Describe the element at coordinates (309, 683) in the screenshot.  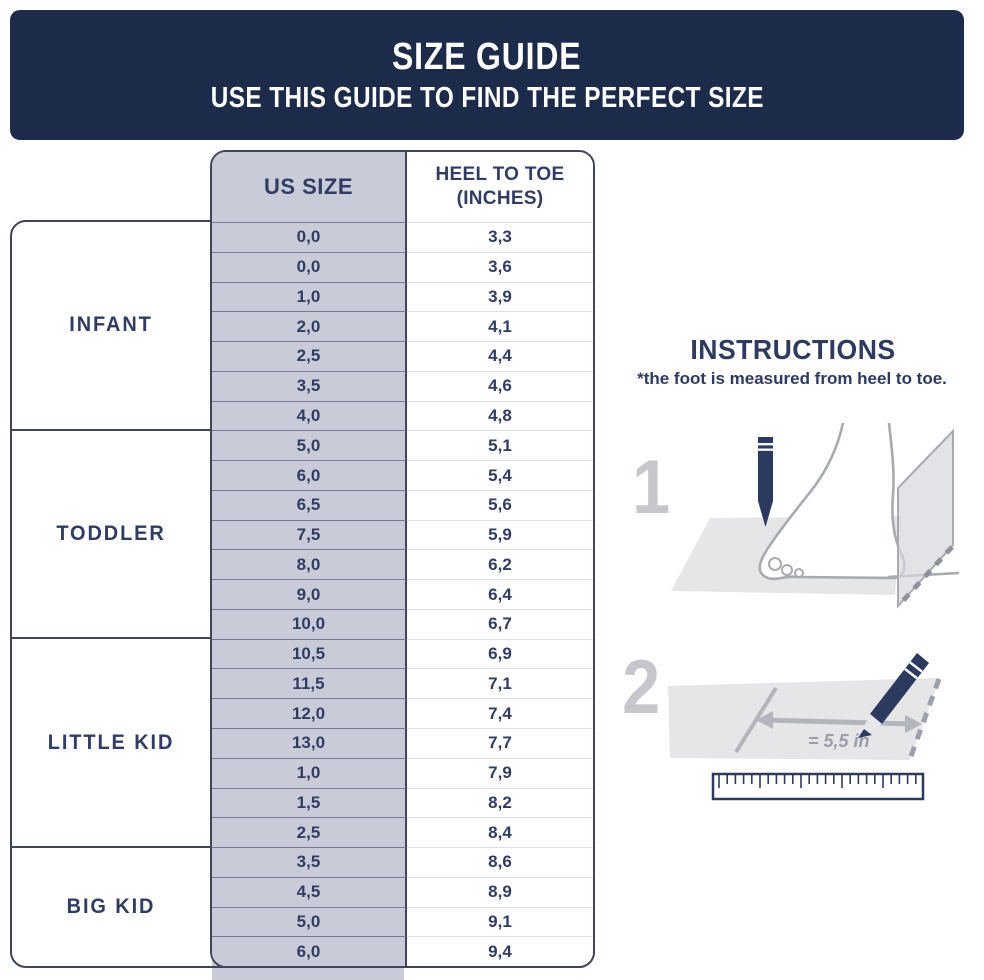
I see `us-size-cell: 11,5` at that location.